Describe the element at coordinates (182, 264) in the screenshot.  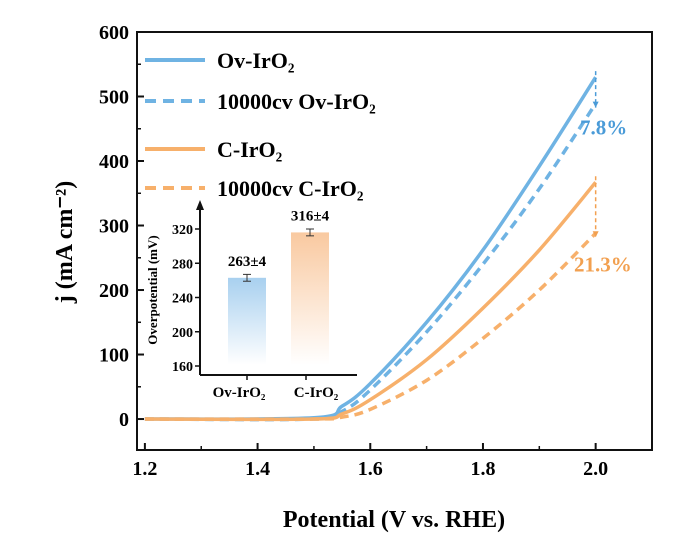
I see `inset-y-tick-label: 280` at that location.